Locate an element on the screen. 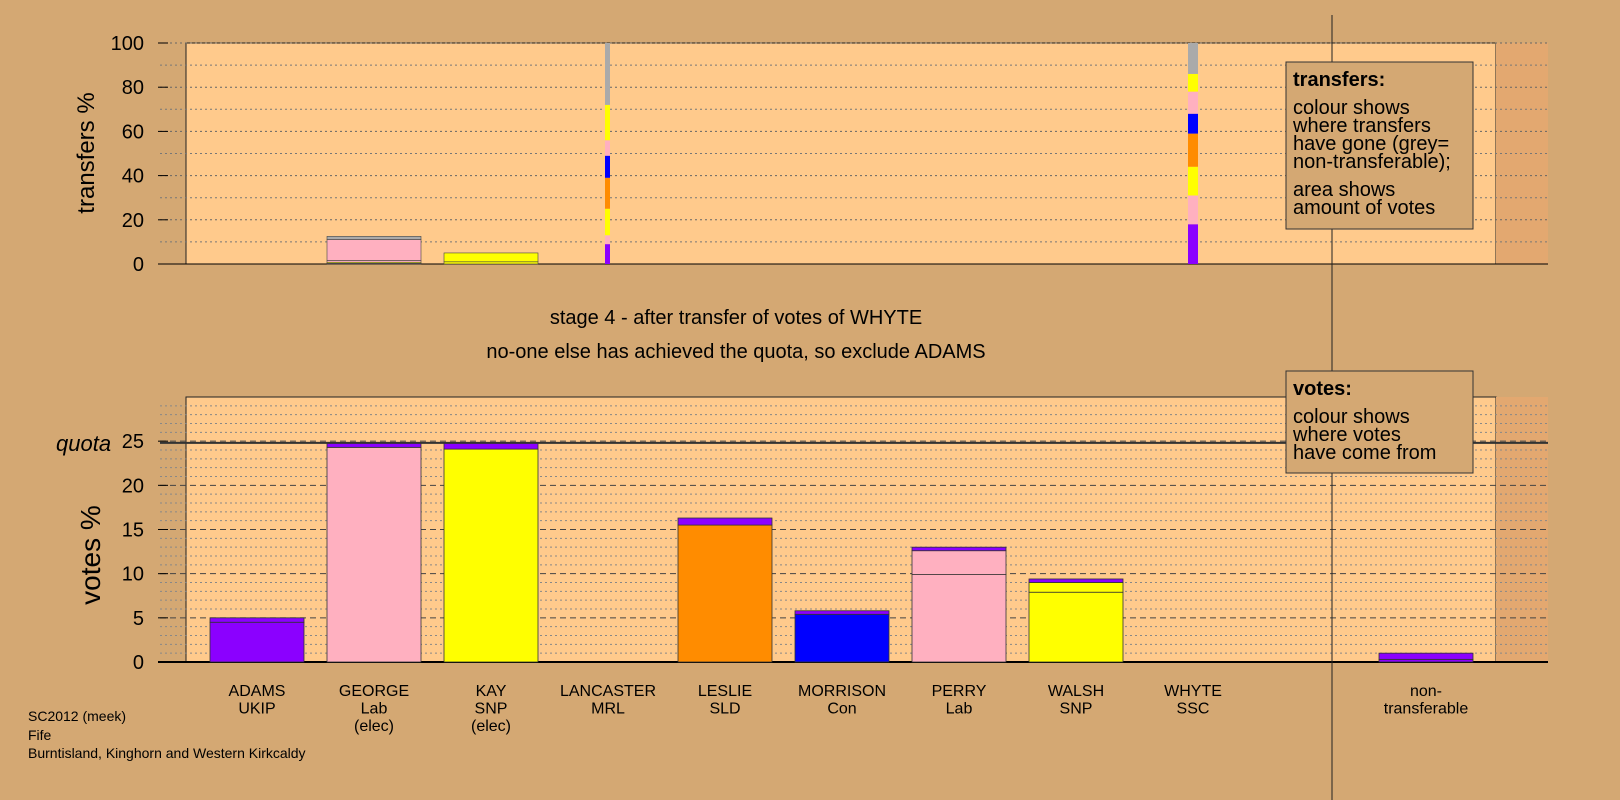 The image size is (1620, 800). candidate-label-perry: Lab is located at coordinates (959, 709).